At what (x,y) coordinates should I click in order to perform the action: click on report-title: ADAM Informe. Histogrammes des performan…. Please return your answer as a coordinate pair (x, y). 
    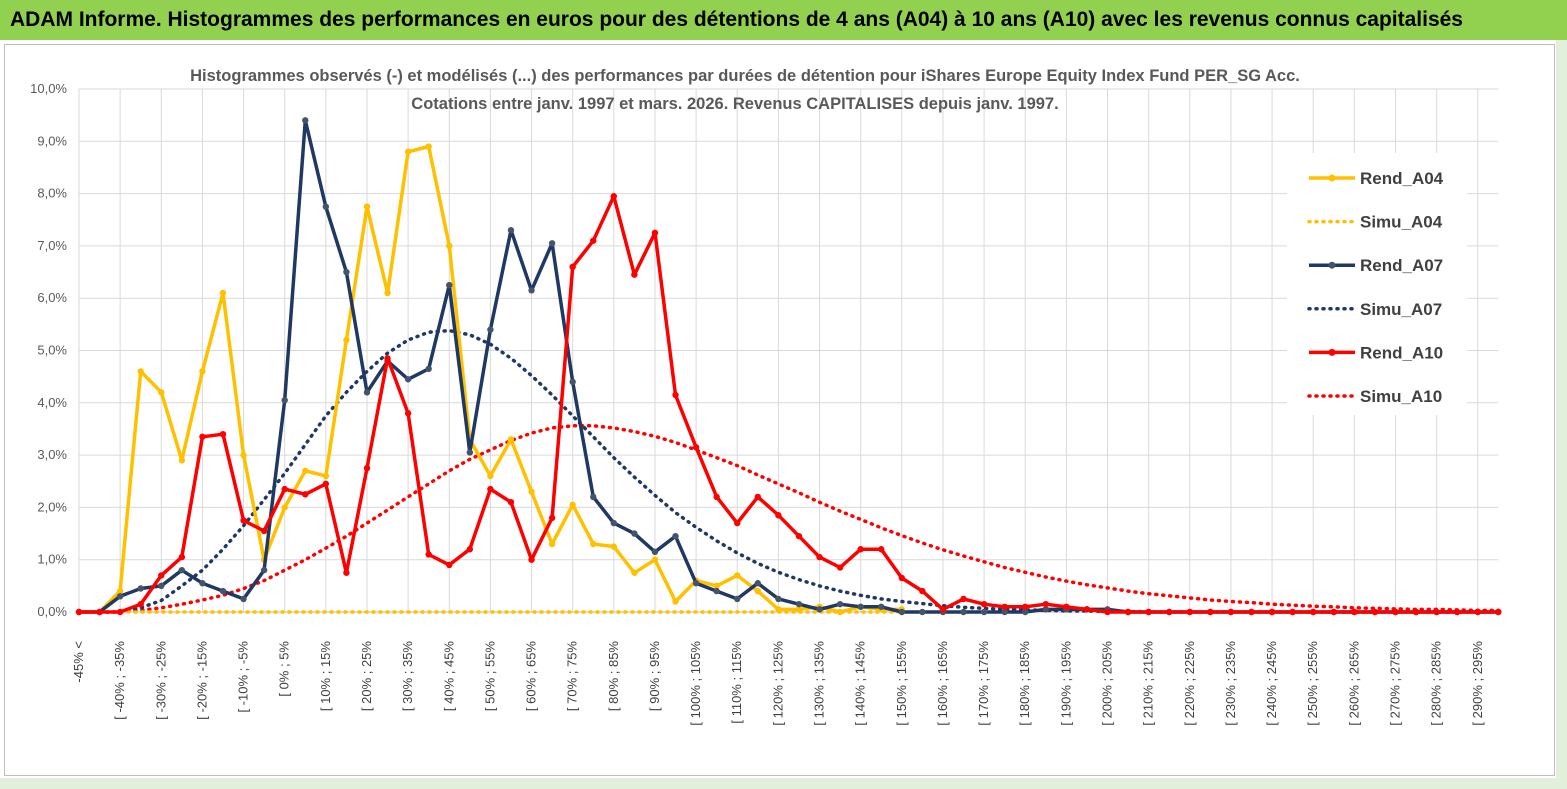
    Looking at the image, I should click on (736, 19).